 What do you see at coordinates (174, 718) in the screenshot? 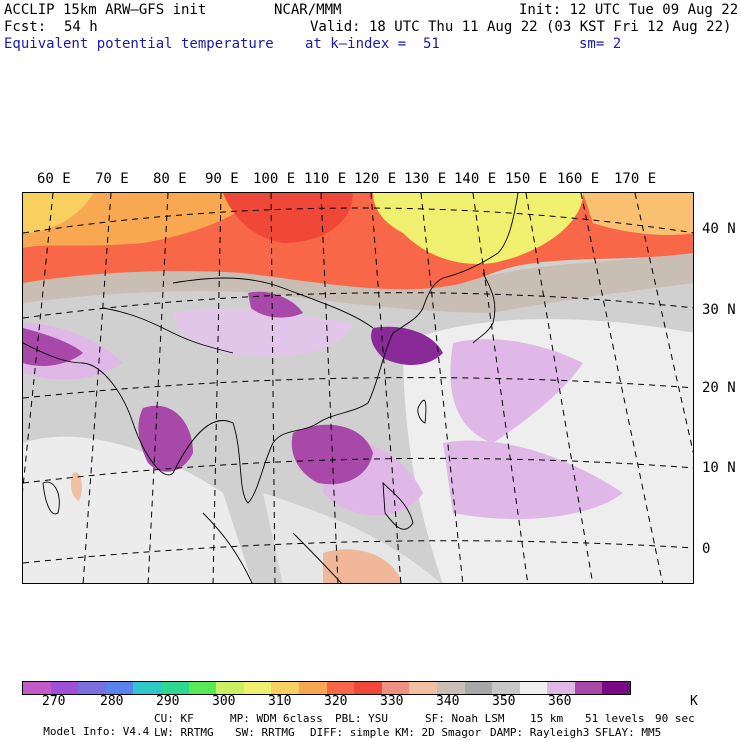
I see `model-info-cu: CU: KF` at bounding box center [174, 718].